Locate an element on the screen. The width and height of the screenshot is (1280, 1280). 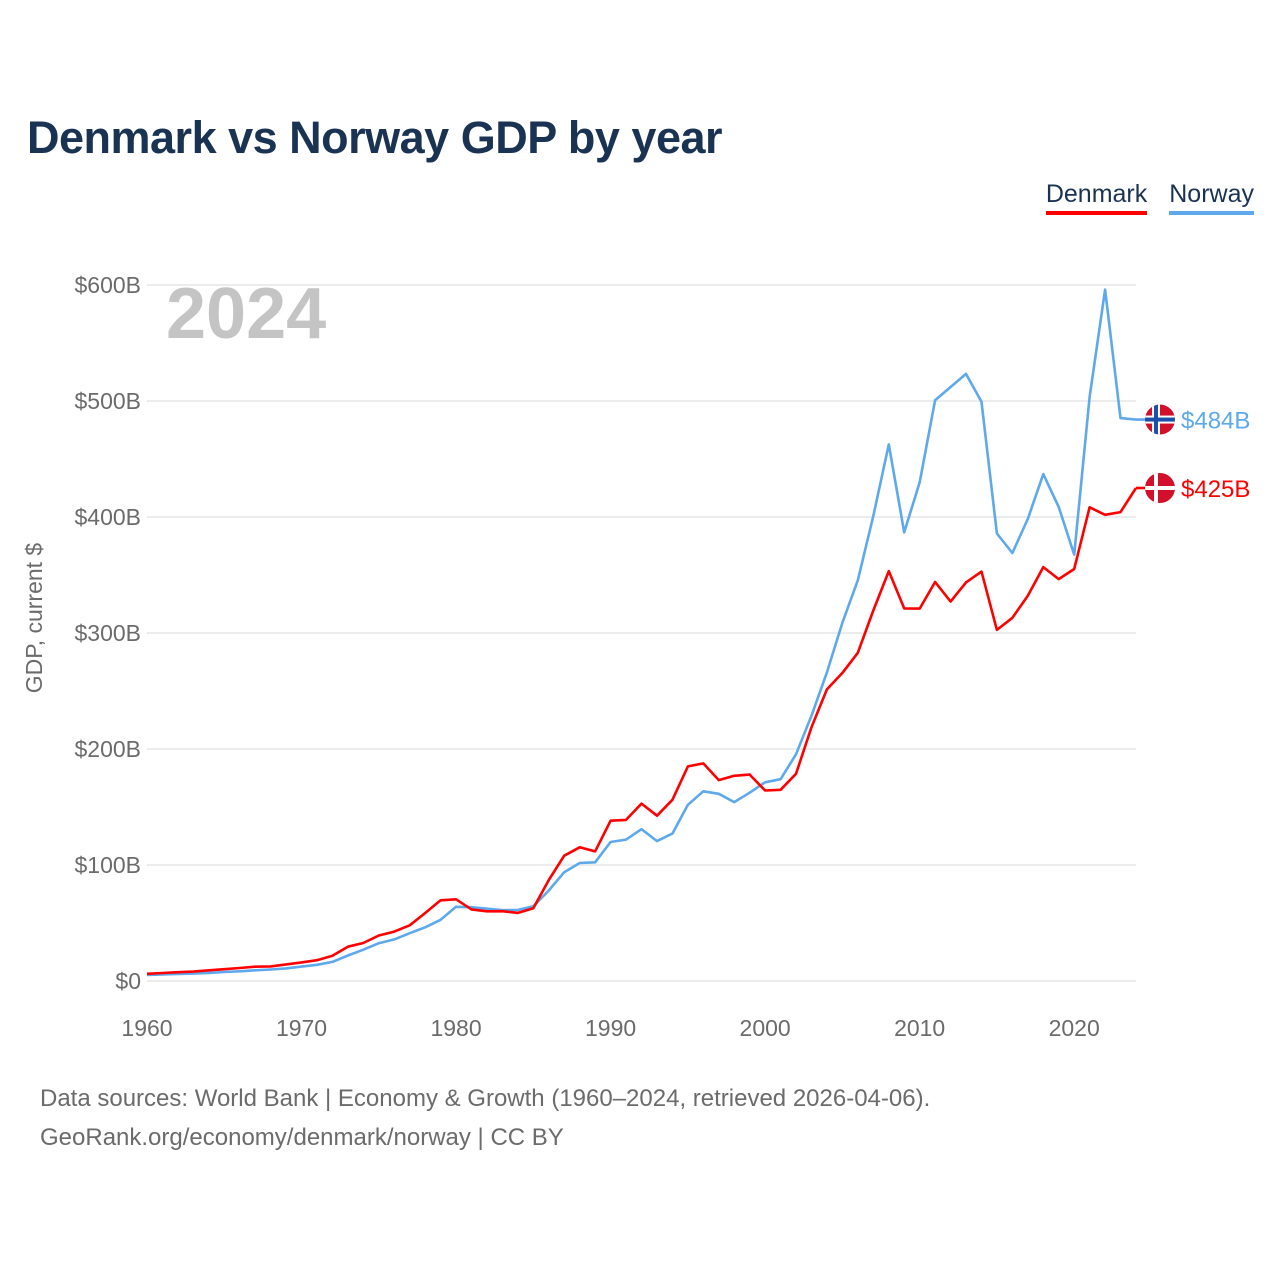
end-value-label-norway: $484B is located at coordinates (1215, 421).